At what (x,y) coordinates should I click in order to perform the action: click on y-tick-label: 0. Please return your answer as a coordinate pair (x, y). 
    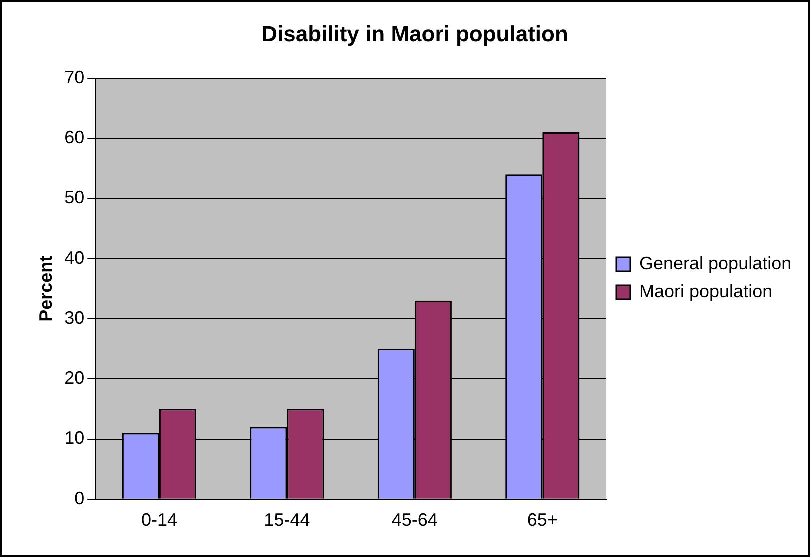
    Looking at the image, I should click on (79, 498).